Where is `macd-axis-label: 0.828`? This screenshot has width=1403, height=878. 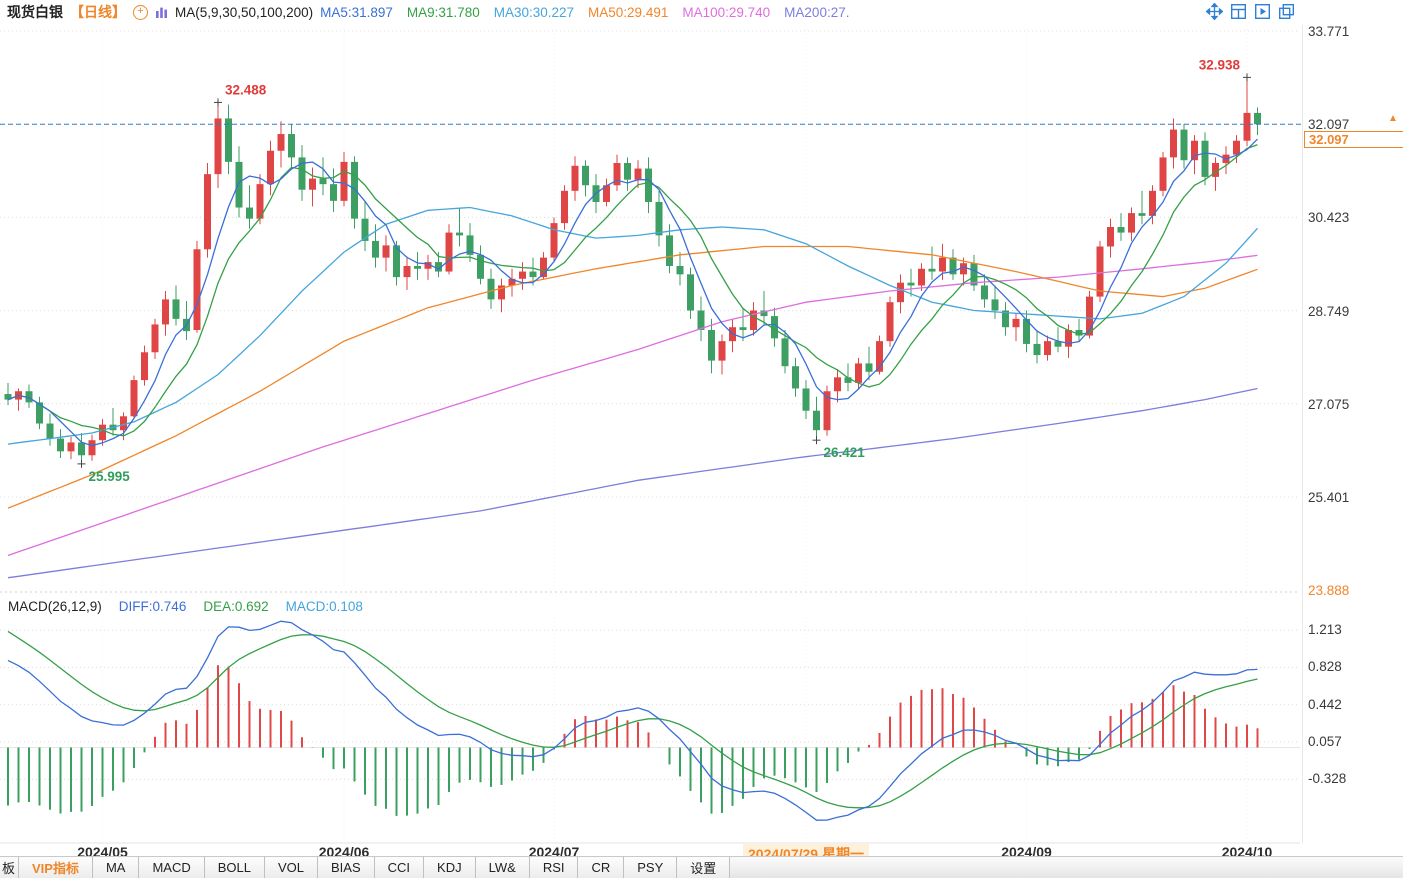
macd-axis-label: 0.828 is located at coordinates (1325, 667).